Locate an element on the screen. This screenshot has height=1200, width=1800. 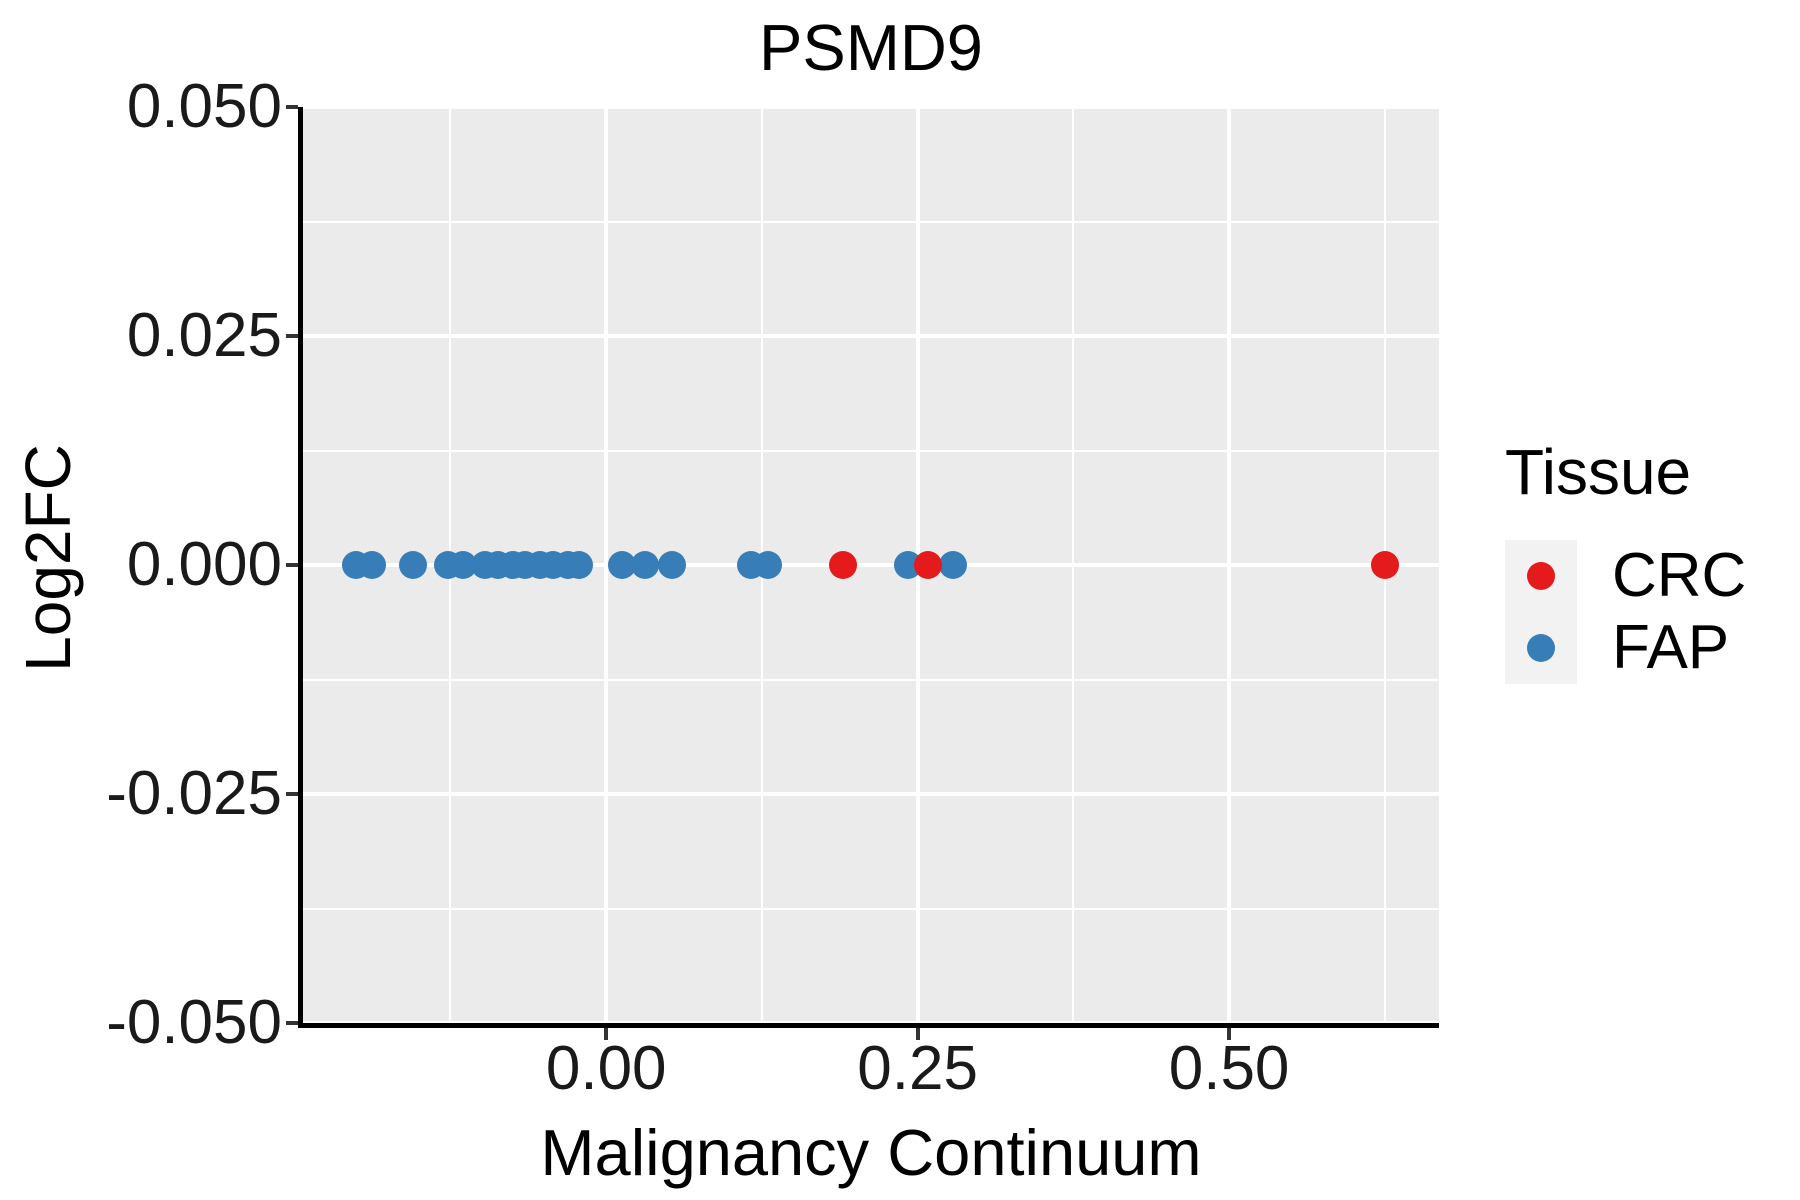
plot-title: PSMD9 is located at coordinates (871, 47).